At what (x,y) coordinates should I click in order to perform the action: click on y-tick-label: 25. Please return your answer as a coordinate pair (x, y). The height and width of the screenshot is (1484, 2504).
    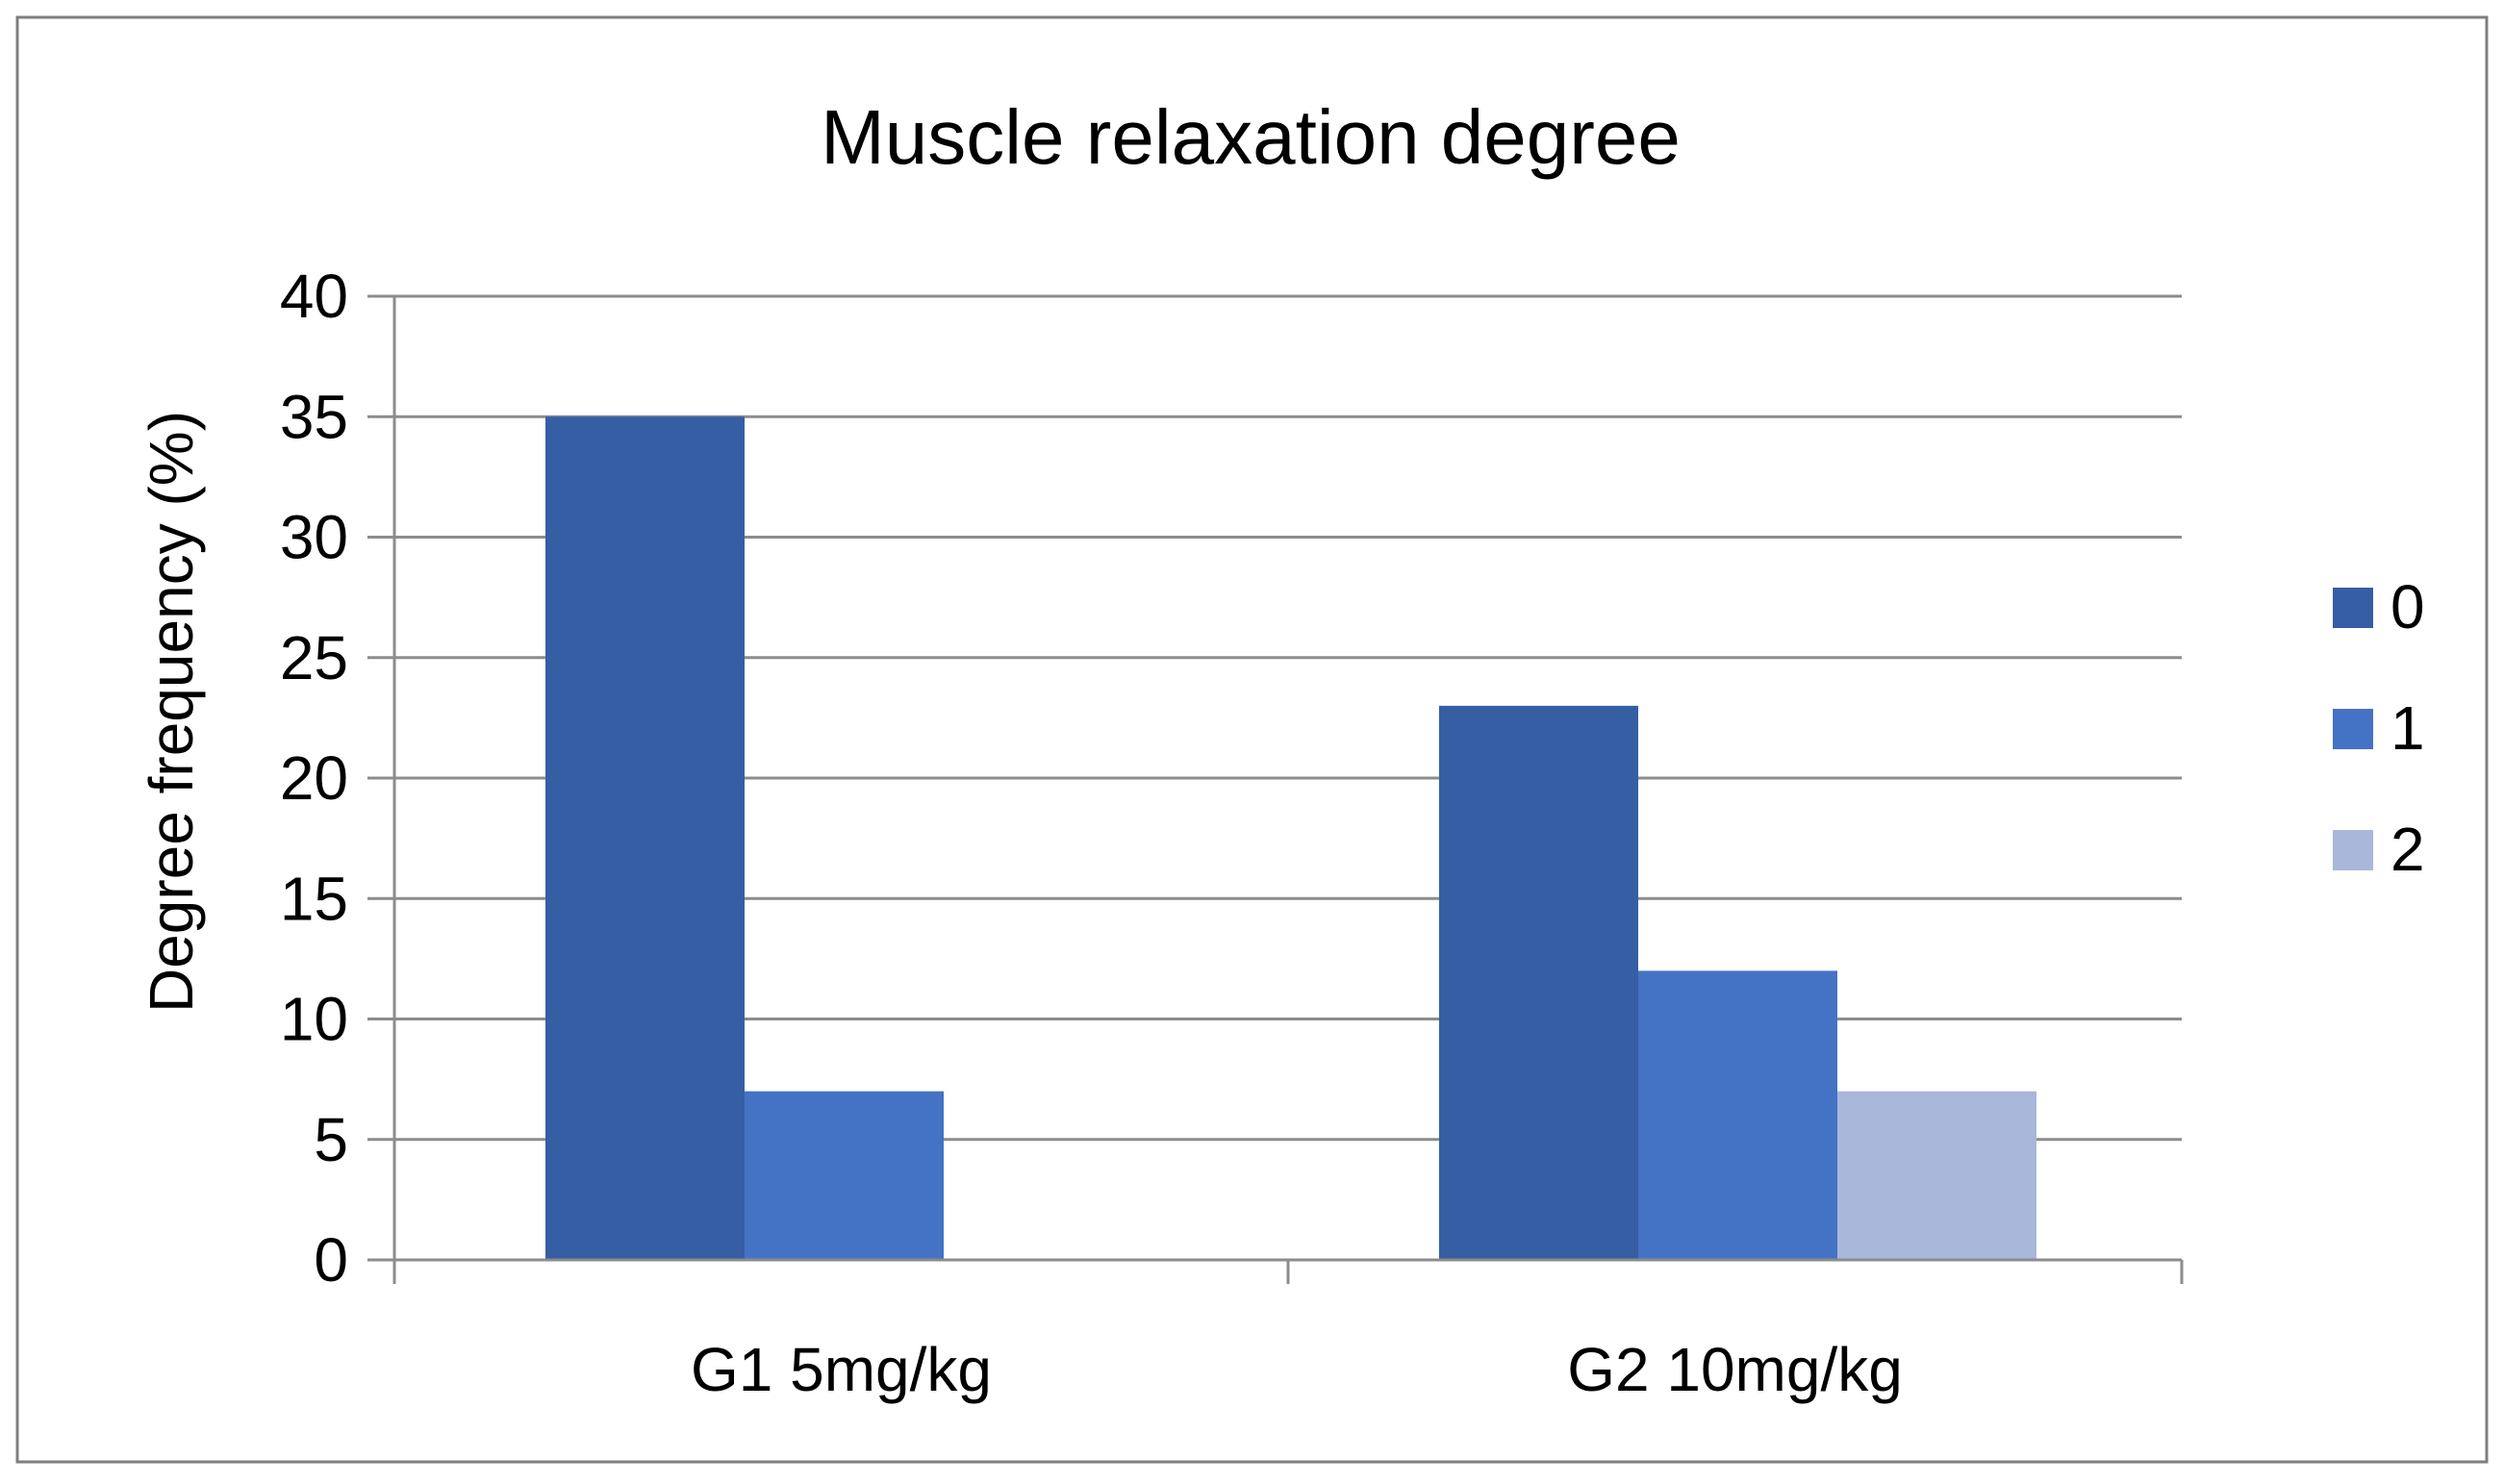
    Looking at the image, I should click on (314, 657).